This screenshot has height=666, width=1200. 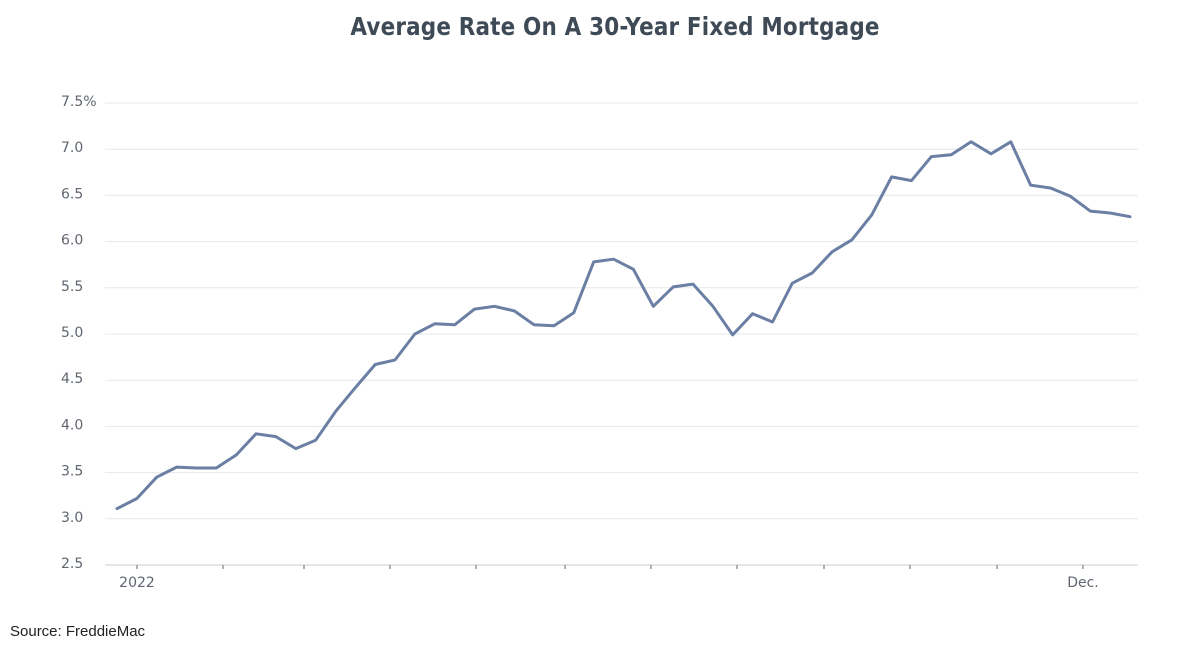 What do you see at coordinates (72, 241) in the screenshot?
I see `y-tick-label: 6.0` at bounding box center [72, 241].